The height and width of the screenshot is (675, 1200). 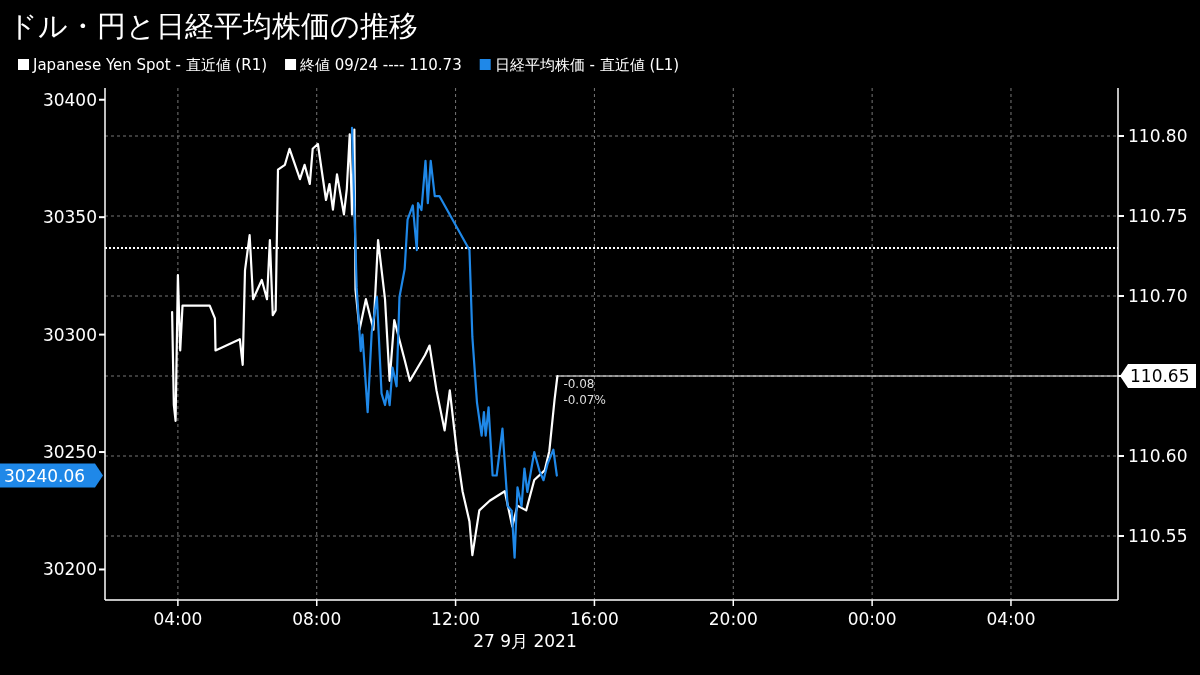 I want to click on y-tick-label: 30250, so click(x=69, y=452).